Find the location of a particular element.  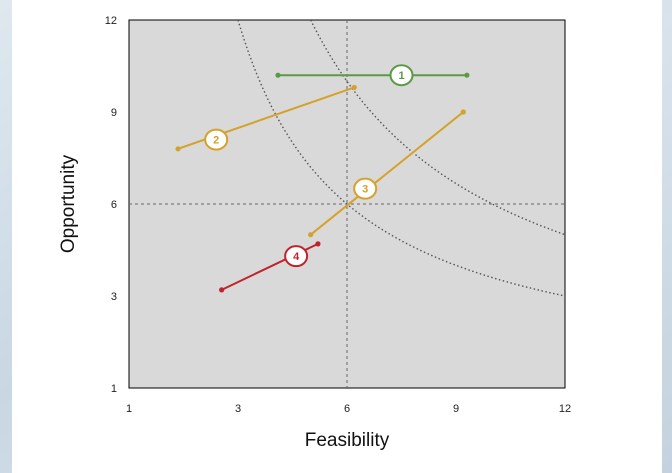

series-2-badge-label: 2 is located at coordinates (216, 141).